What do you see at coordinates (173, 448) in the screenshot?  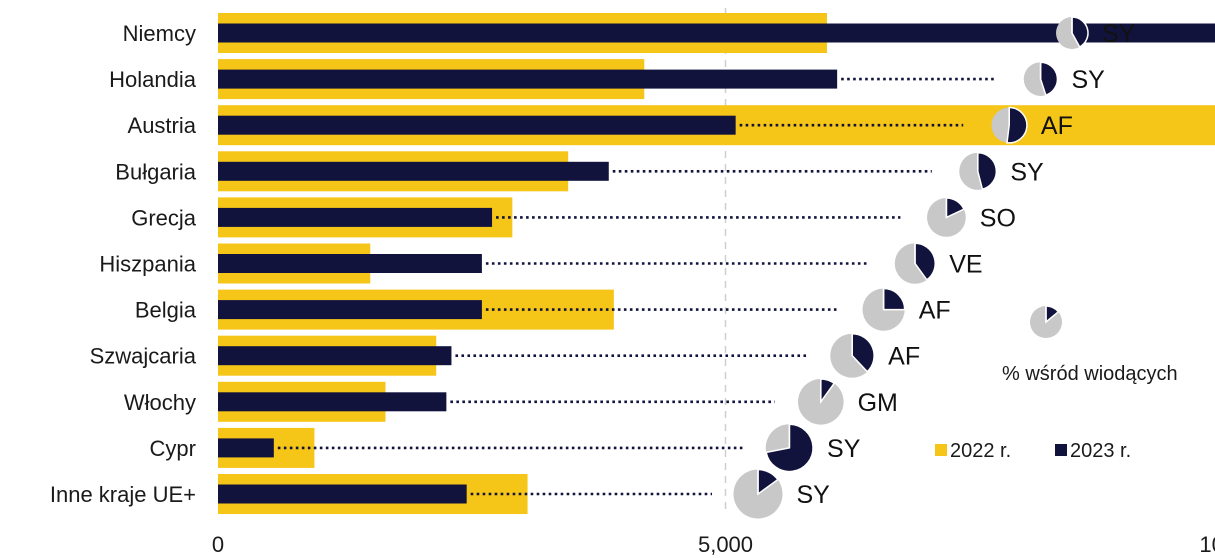 I see `category-label: Cypr` at bounding box center [173, 448].